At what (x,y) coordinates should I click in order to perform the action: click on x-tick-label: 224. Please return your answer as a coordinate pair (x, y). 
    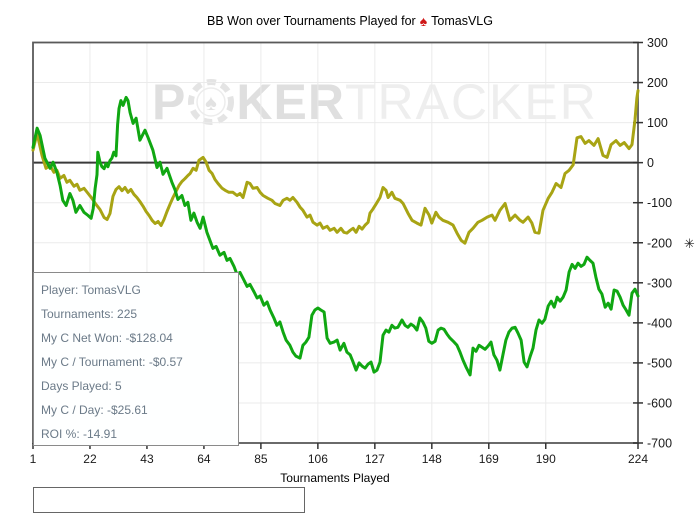
    Looking at the image, I should click on (638, 459).